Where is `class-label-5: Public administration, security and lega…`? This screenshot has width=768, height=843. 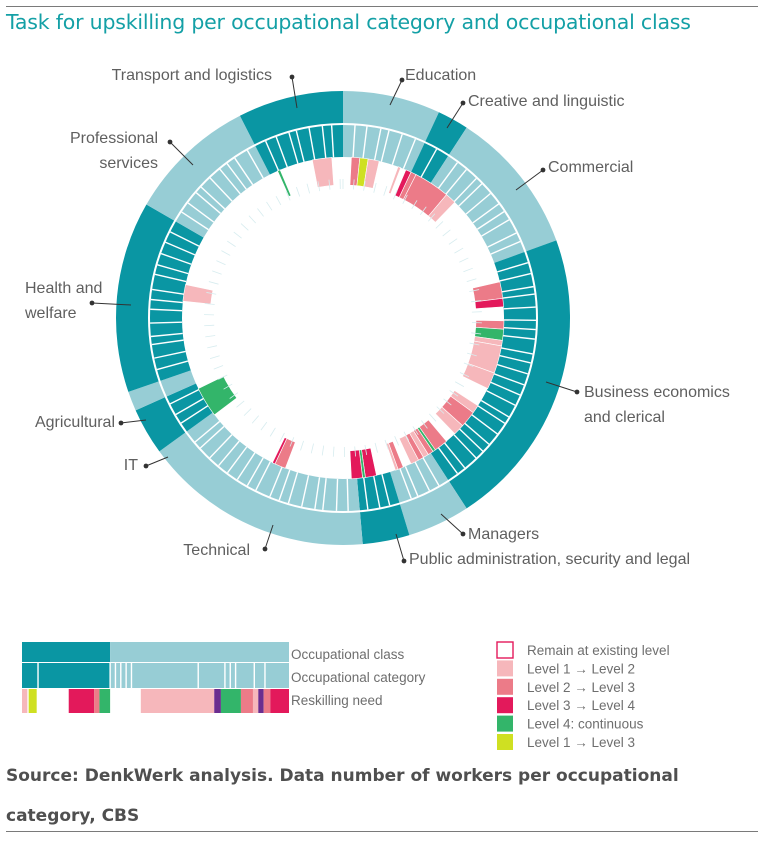
class-label-5: Public administration, security and lega… is located at coordinates (549, 559).